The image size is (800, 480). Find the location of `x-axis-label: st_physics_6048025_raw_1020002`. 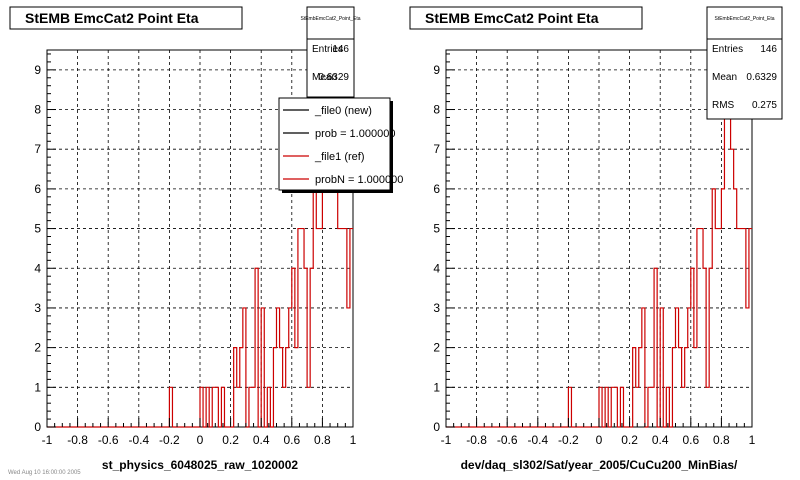

x-axis-label: st_physics_6048025_raw_1020002 is located at coordinates (200, 465).